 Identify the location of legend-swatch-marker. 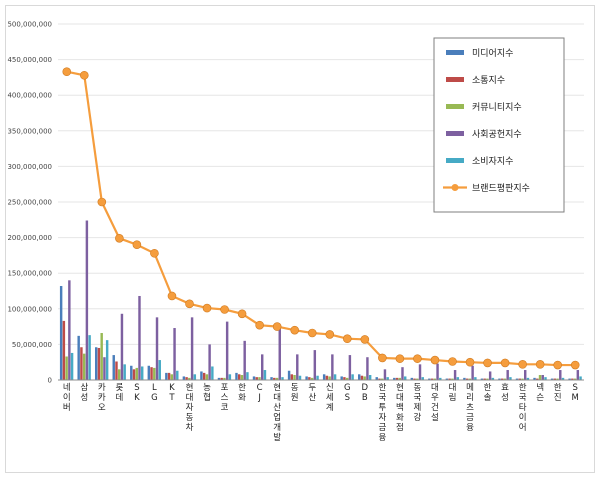
(455, 187).